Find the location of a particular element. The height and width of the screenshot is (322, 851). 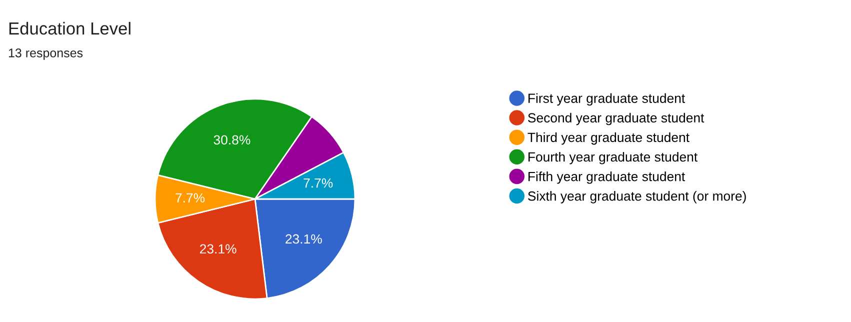

legend-label: Fourth year graduate student is located at coordinates (613, 158).